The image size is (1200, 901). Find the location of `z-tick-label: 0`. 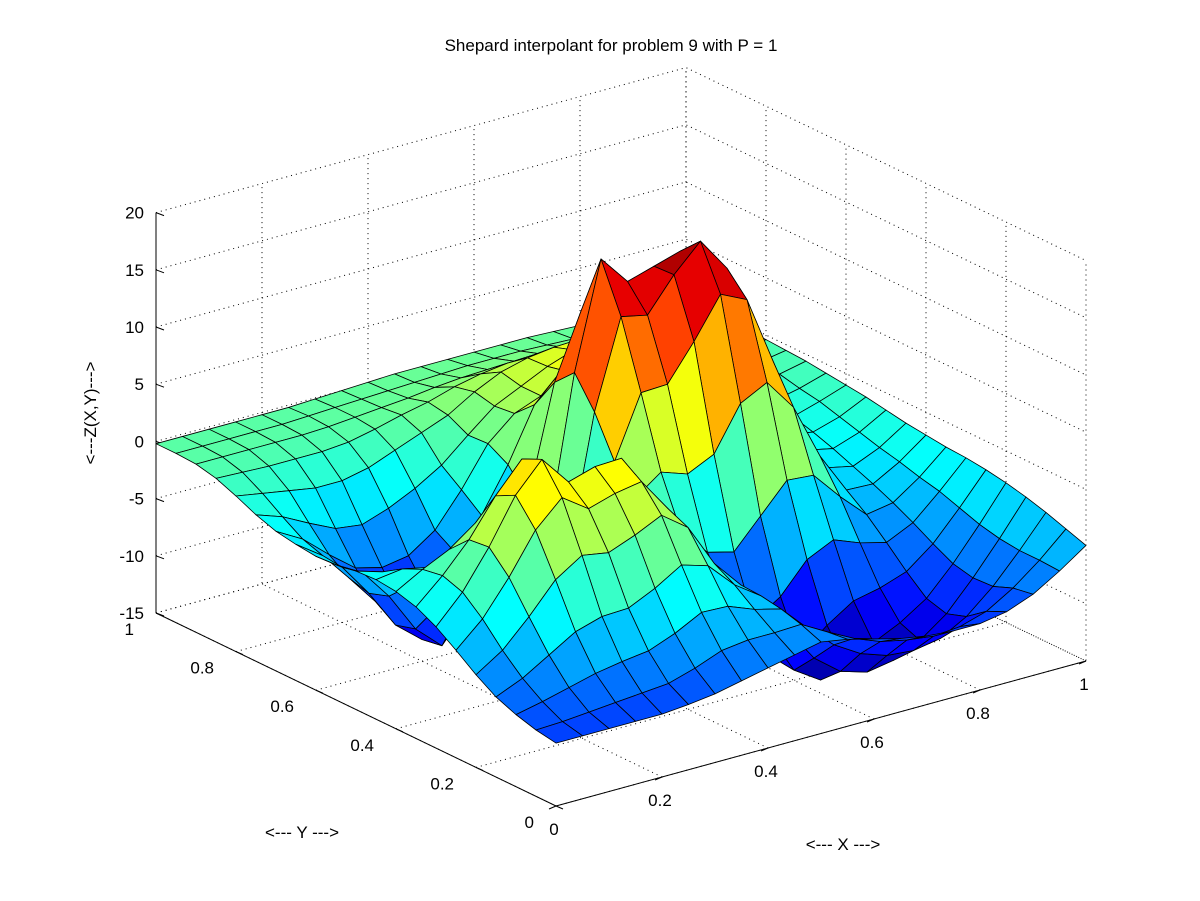

z-tick-label: 0 is located at coordinates (139, 441).